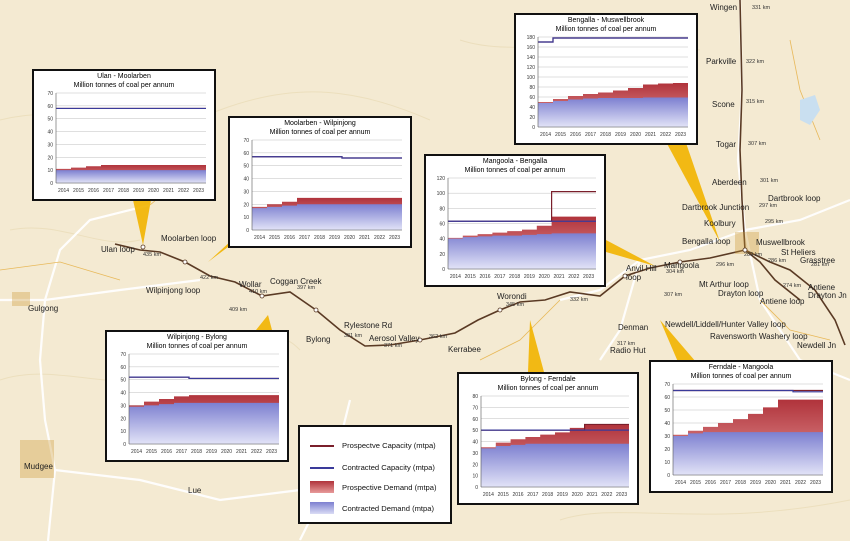  What do you see at coordinates (209, 278) in the screenshot?
I see `km-label: 422 km` at bounding box center [209, 278].